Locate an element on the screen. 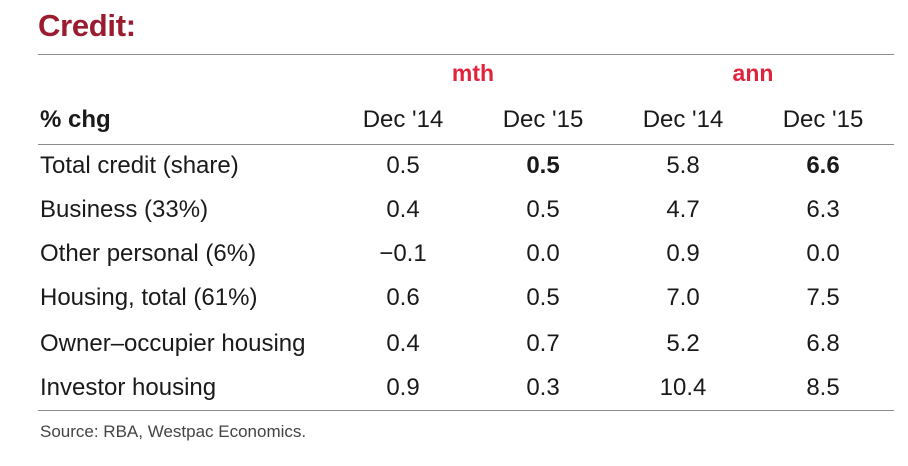 This screenshot has height=466, width=908. cell-mth-dec15: 0.0 is located at coordinates (543, 253).